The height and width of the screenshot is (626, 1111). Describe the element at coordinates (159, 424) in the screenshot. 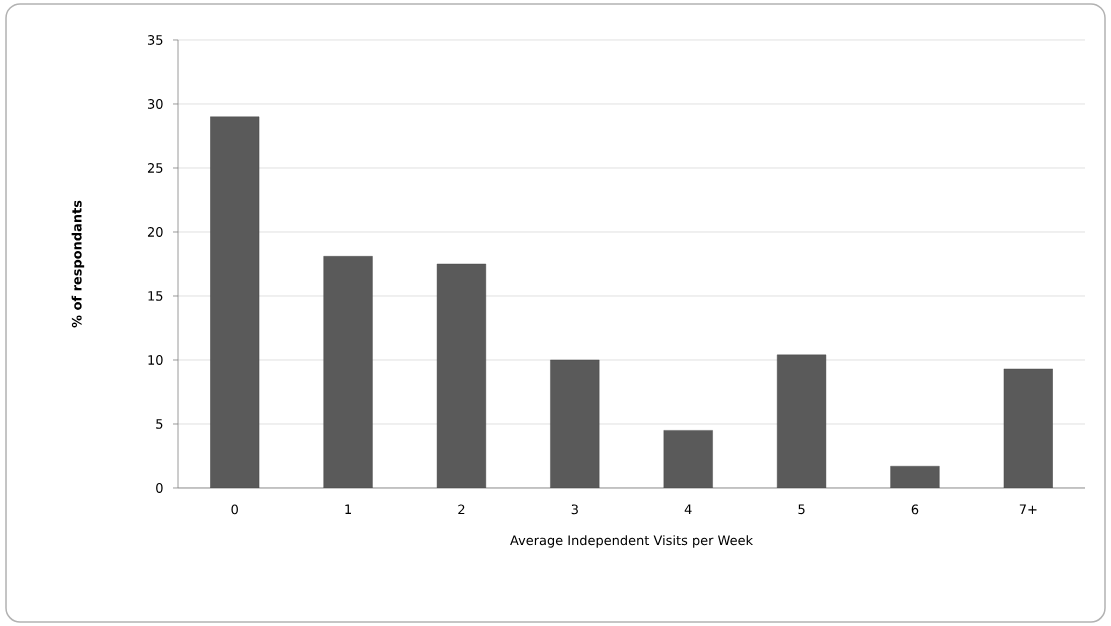

I see `y-tick-label: 5` at that location.